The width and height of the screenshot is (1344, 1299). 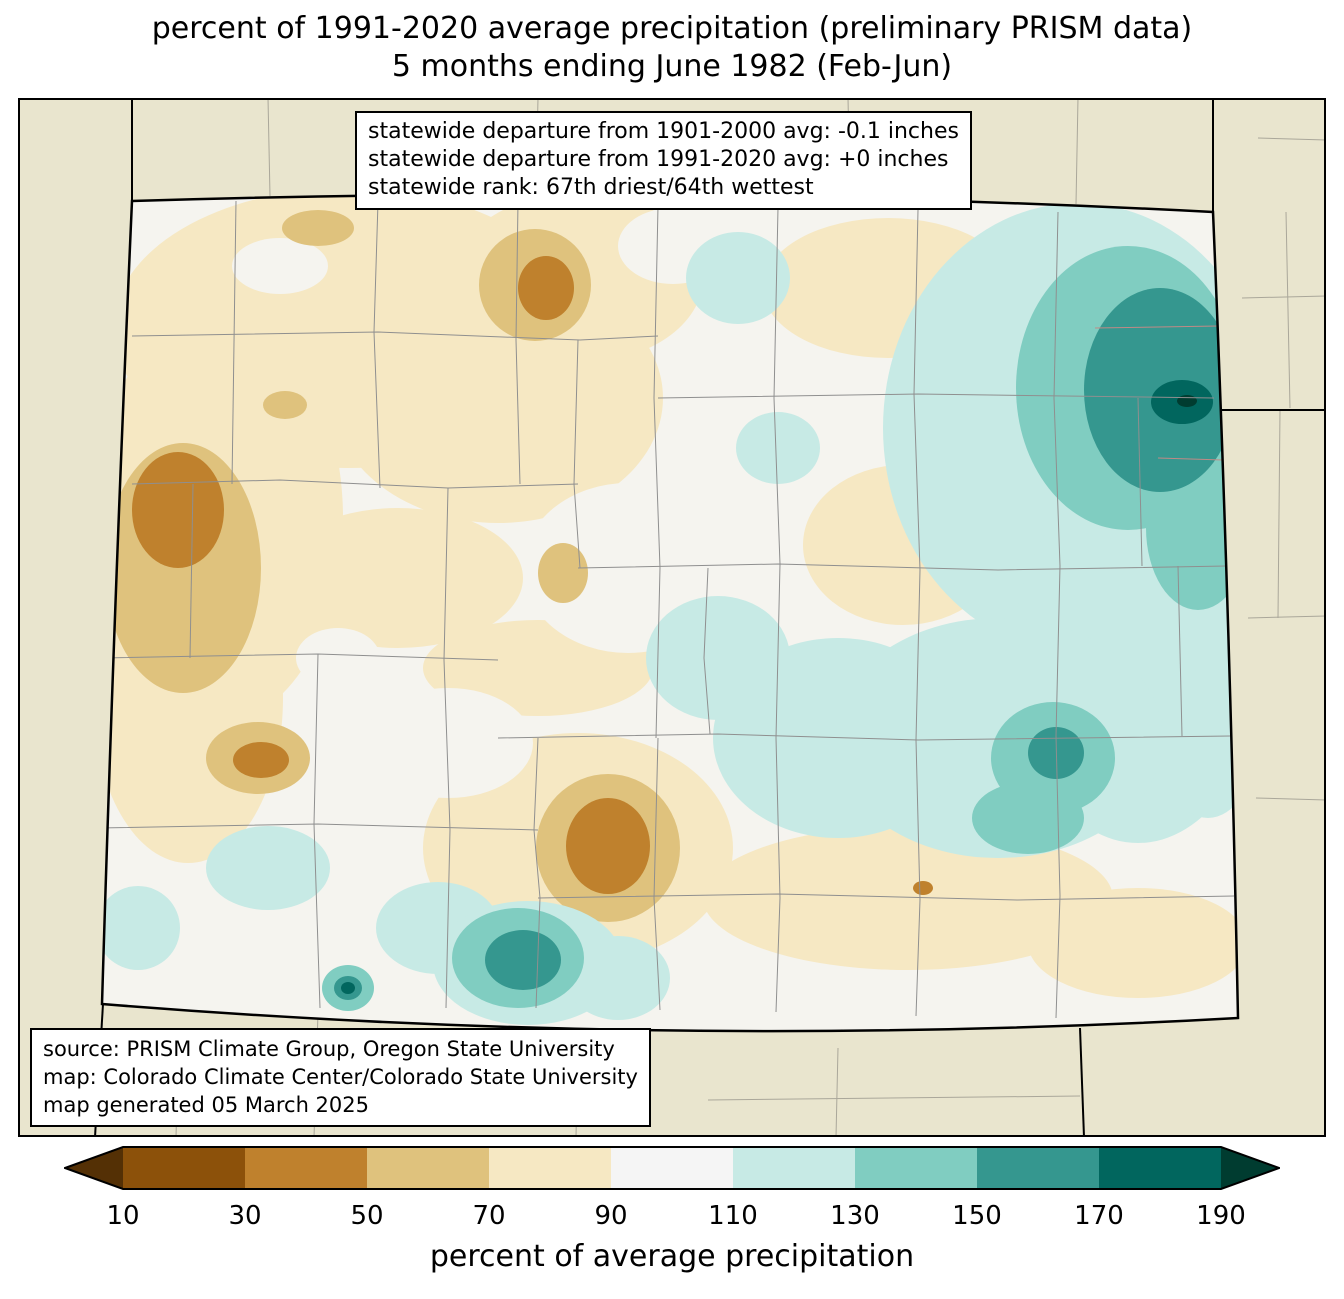 I want to click on colorbar-tick: 130, so click(x=855, y=1216).